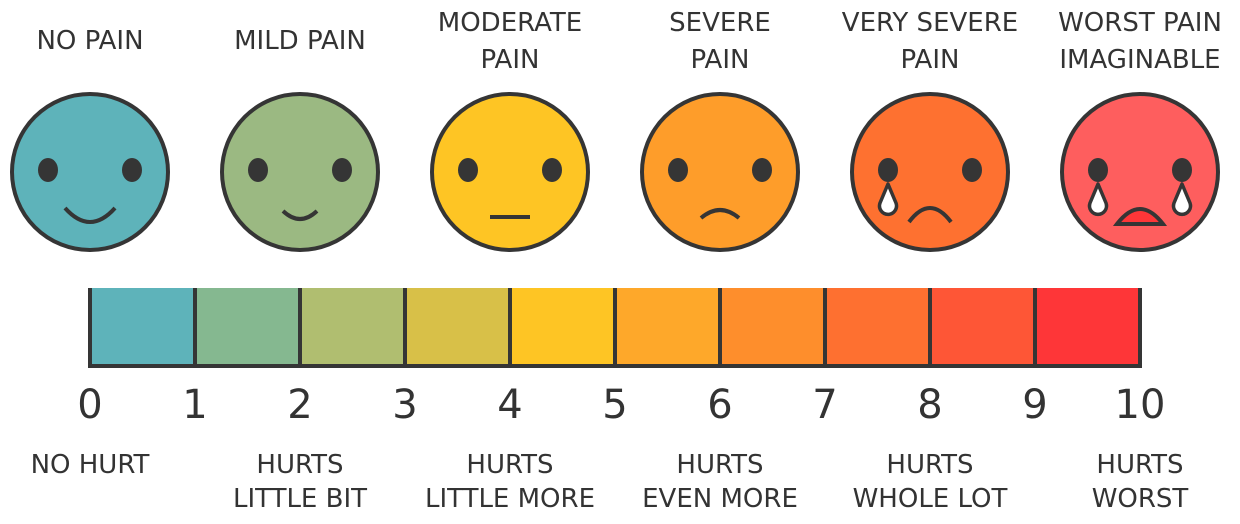 The width and height of the screenshot is (1240, 524). Describe the element at coordinates (1140, 405) in the screenshot. I see `scale-number: 10` at that location.